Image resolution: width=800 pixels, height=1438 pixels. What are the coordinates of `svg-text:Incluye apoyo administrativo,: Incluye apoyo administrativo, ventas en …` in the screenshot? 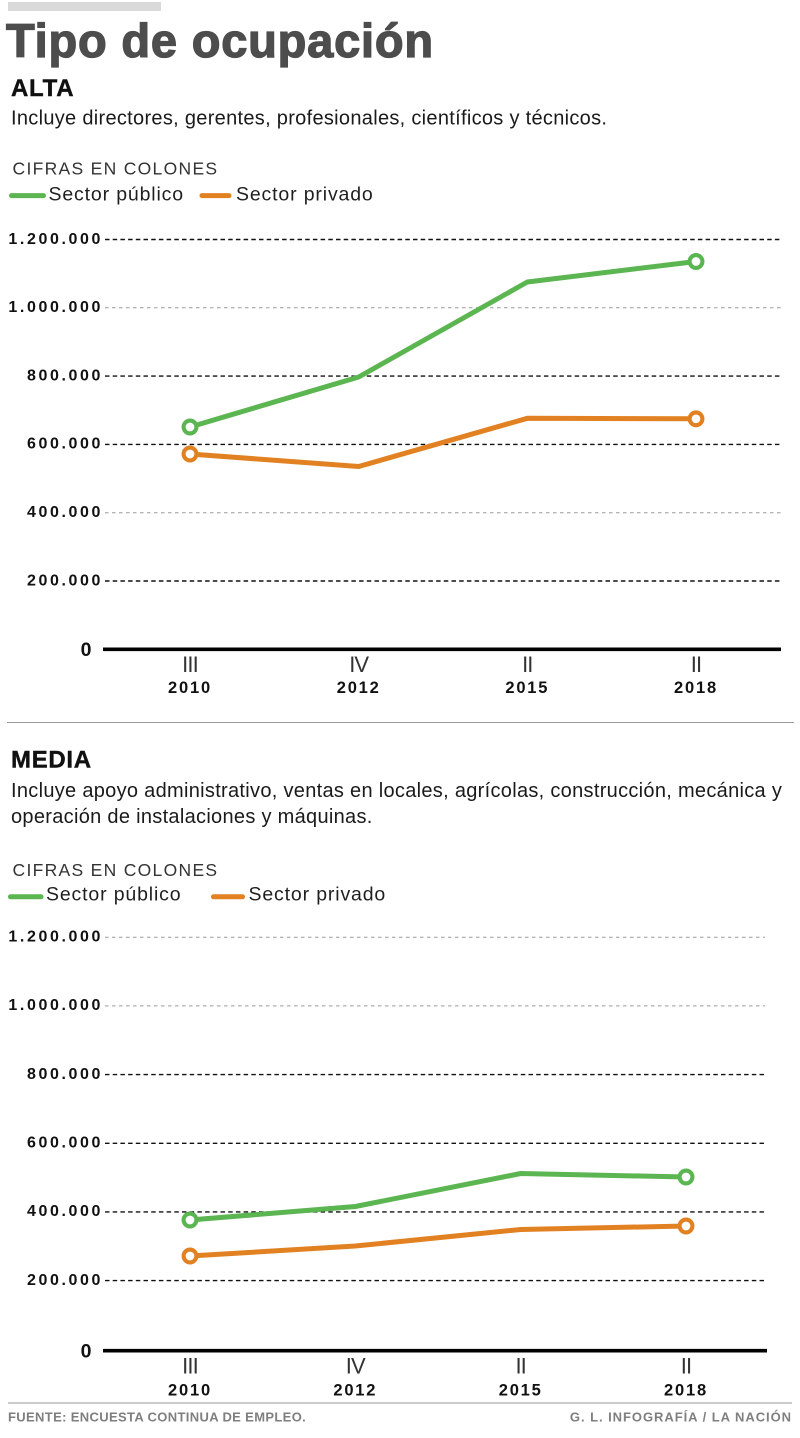 It's located at (396, 791).